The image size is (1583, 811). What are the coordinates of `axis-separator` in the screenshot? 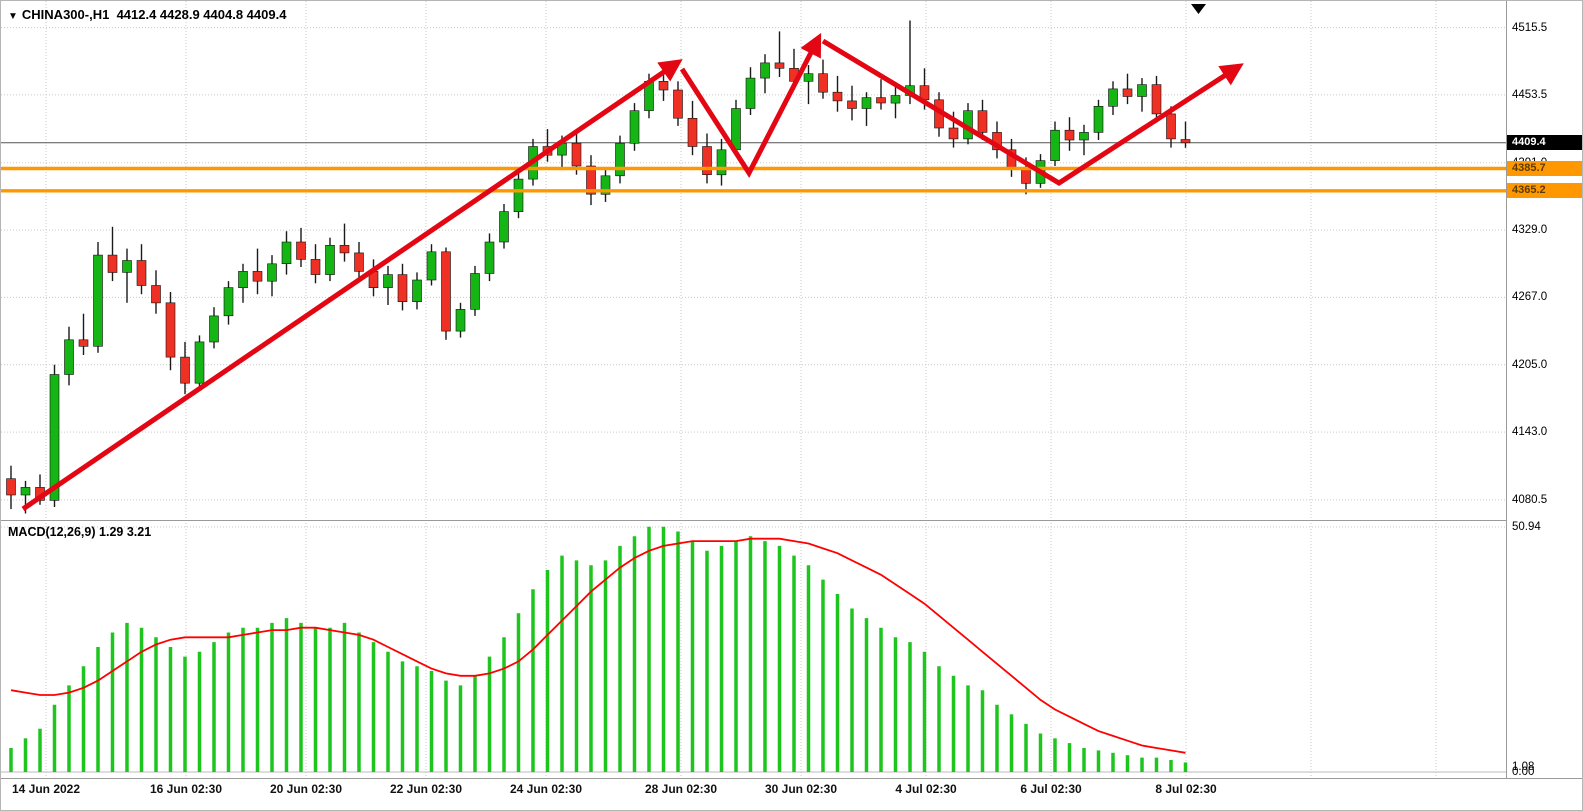 It's located at (791, 778).